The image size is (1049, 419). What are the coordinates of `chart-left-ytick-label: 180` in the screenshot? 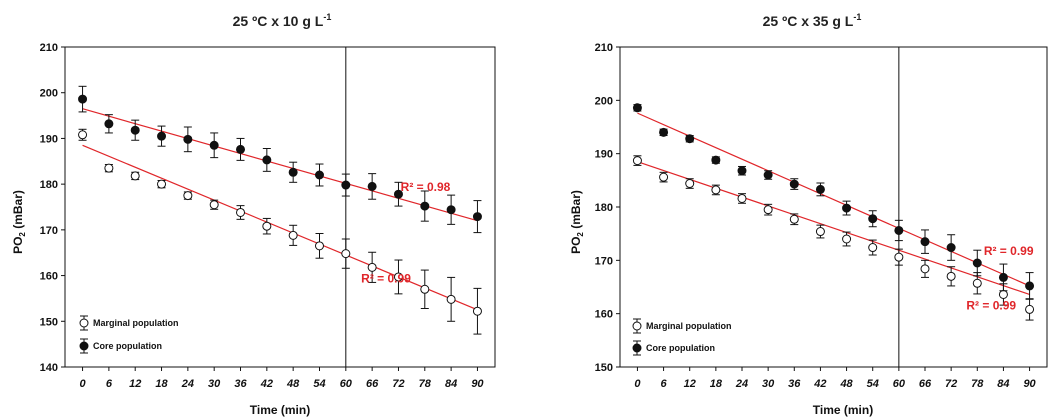 It's located at (49, 185).